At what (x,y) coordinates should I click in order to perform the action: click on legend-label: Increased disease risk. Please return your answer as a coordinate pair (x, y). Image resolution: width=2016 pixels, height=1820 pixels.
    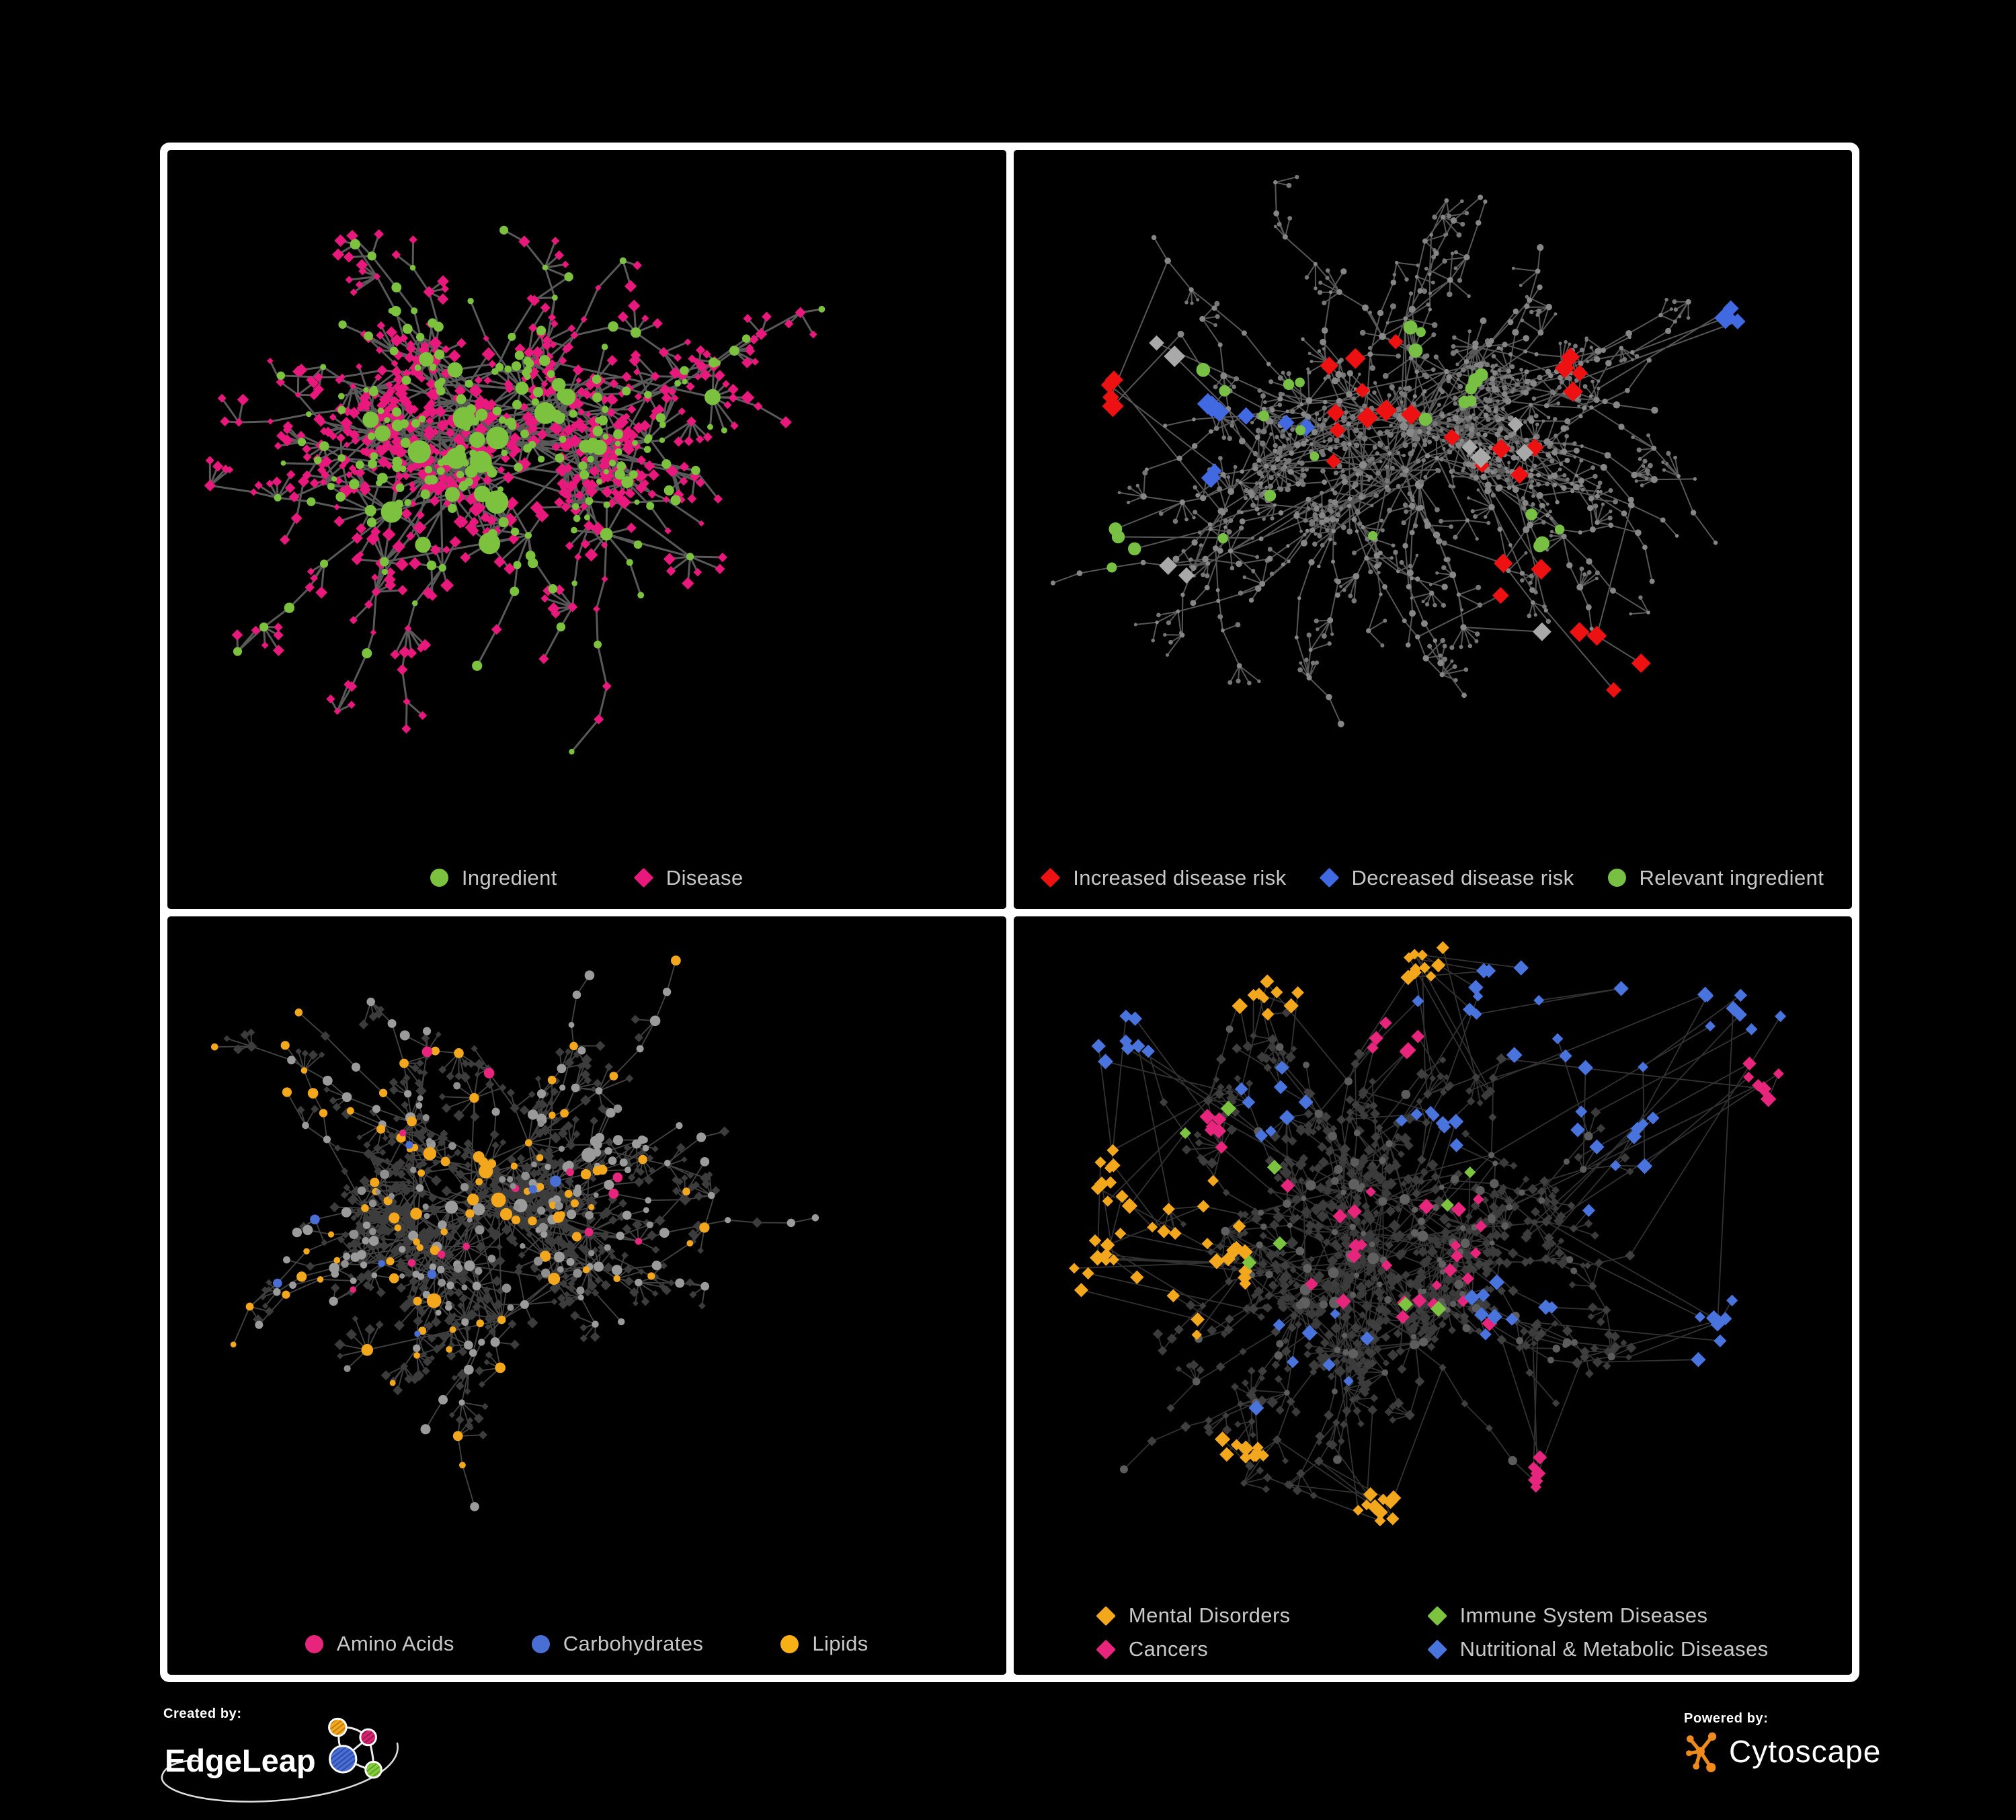
    Looking at the image, I should click on (1180, 877).